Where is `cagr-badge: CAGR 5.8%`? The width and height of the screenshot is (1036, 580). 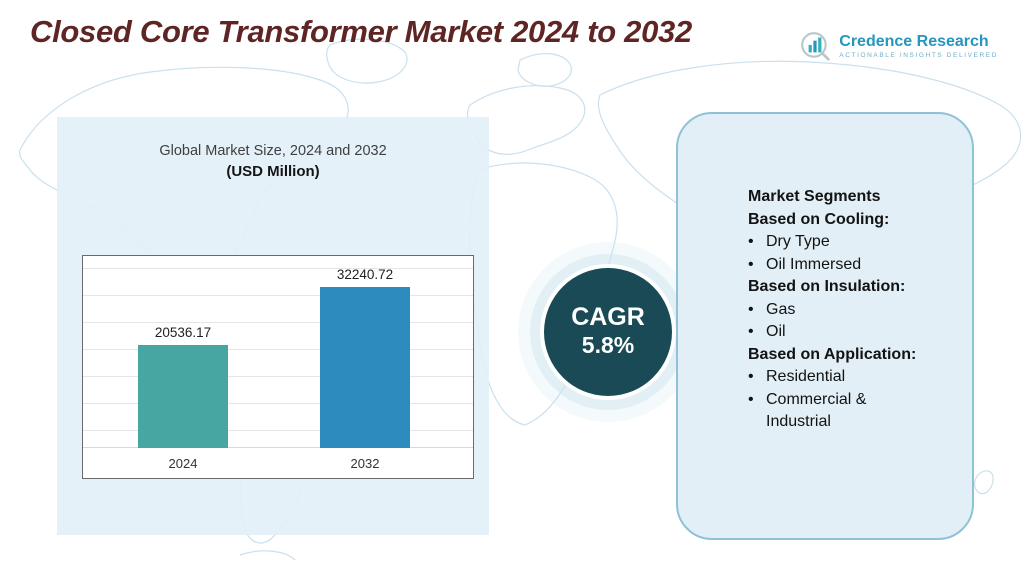 cagr-badge: CAGR 5.8% is located at coordinates (608, 332).